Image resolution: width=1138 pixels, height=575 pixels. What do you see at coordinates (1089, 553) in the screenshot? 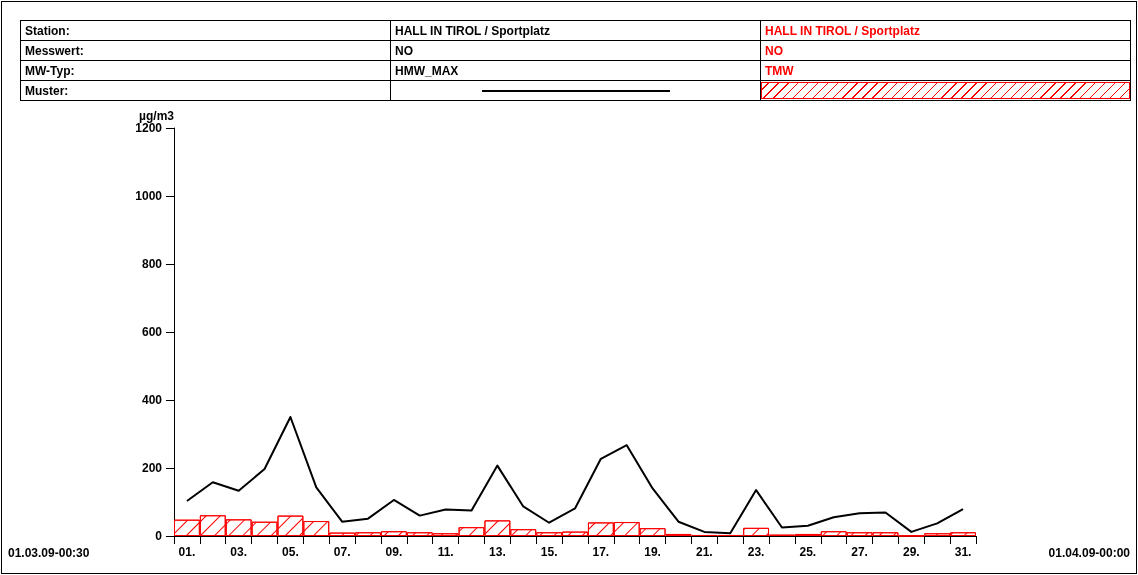
I see `text: 01.04.09-00:00` at bounding box center [1089, 553].